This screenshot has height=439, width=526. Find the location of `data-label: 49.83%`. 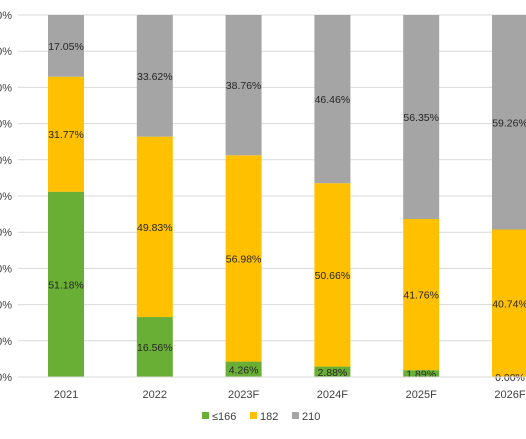

data-label: 49.83% is located at coordinates (155, 228).